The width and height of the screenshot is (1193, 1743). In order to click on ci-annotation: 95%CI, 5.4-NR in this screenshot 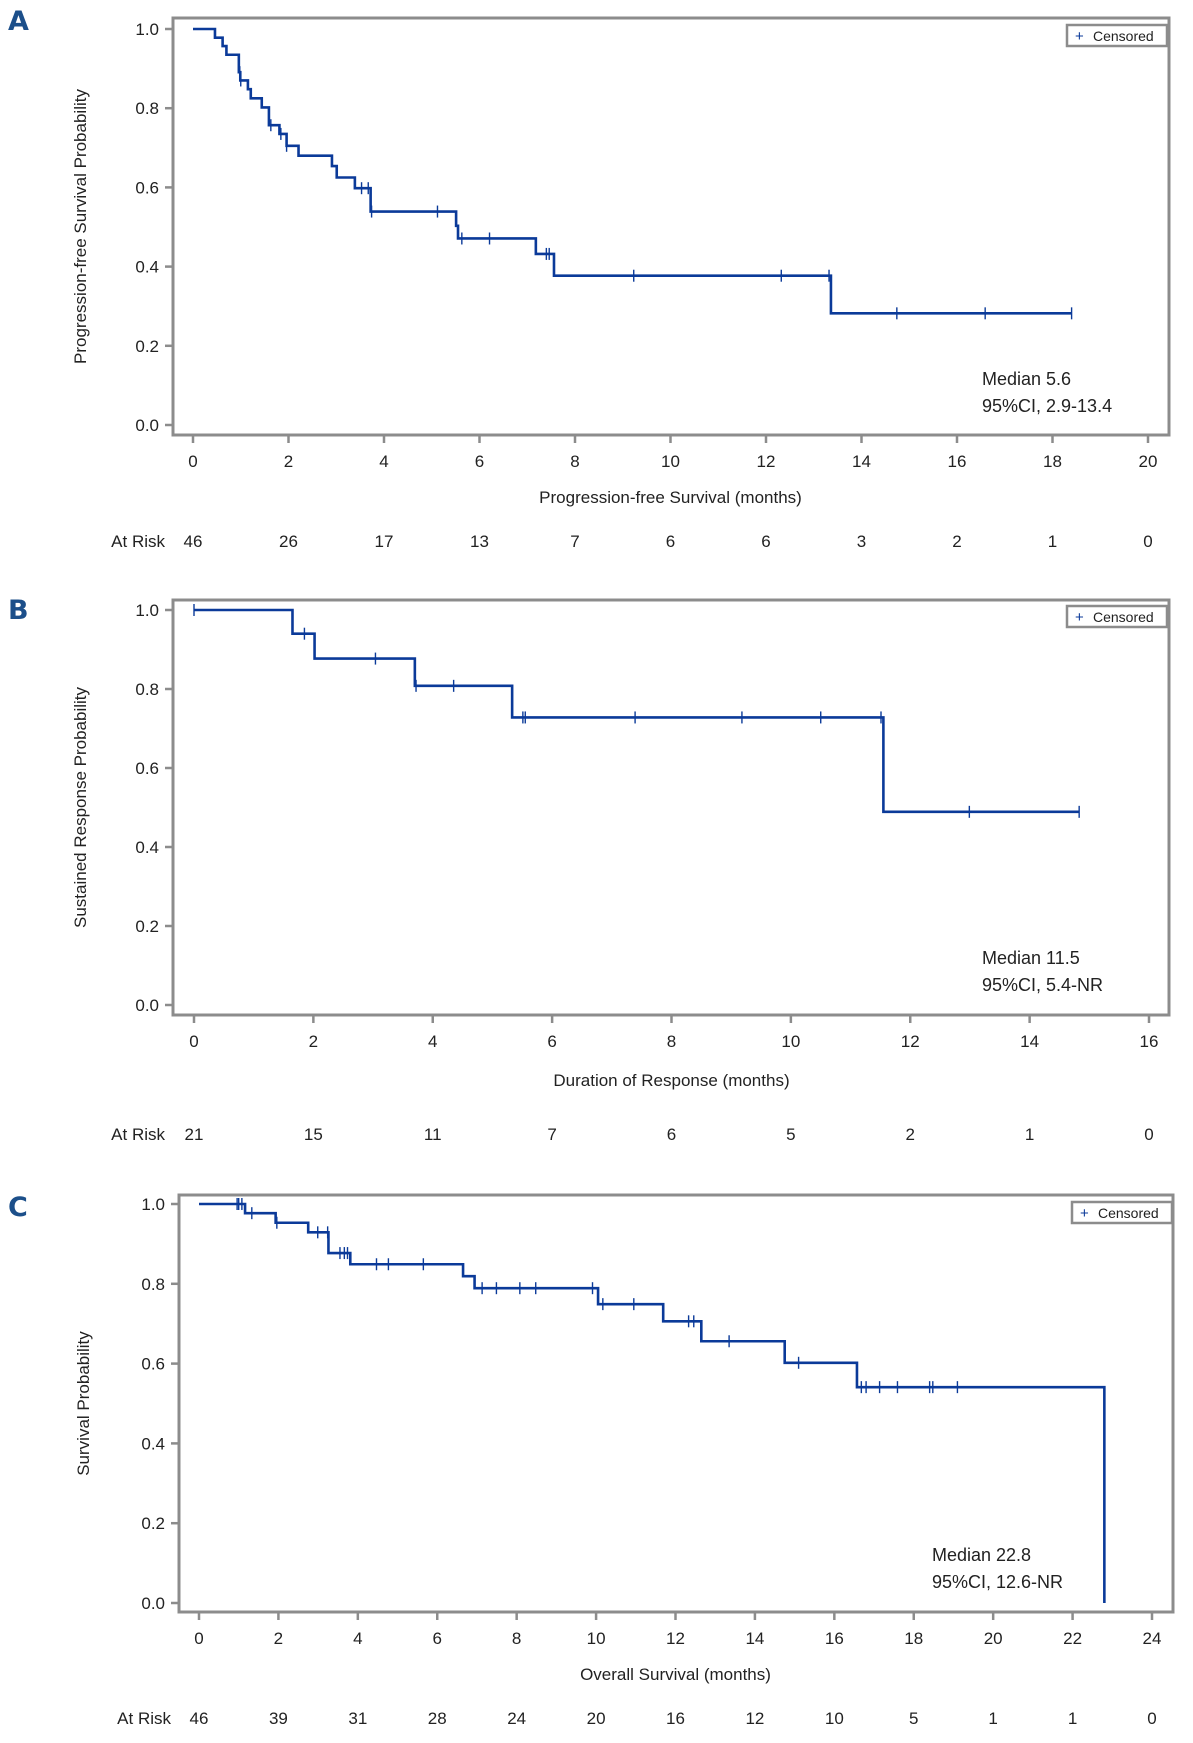, I will do `click(1042, 985)`.